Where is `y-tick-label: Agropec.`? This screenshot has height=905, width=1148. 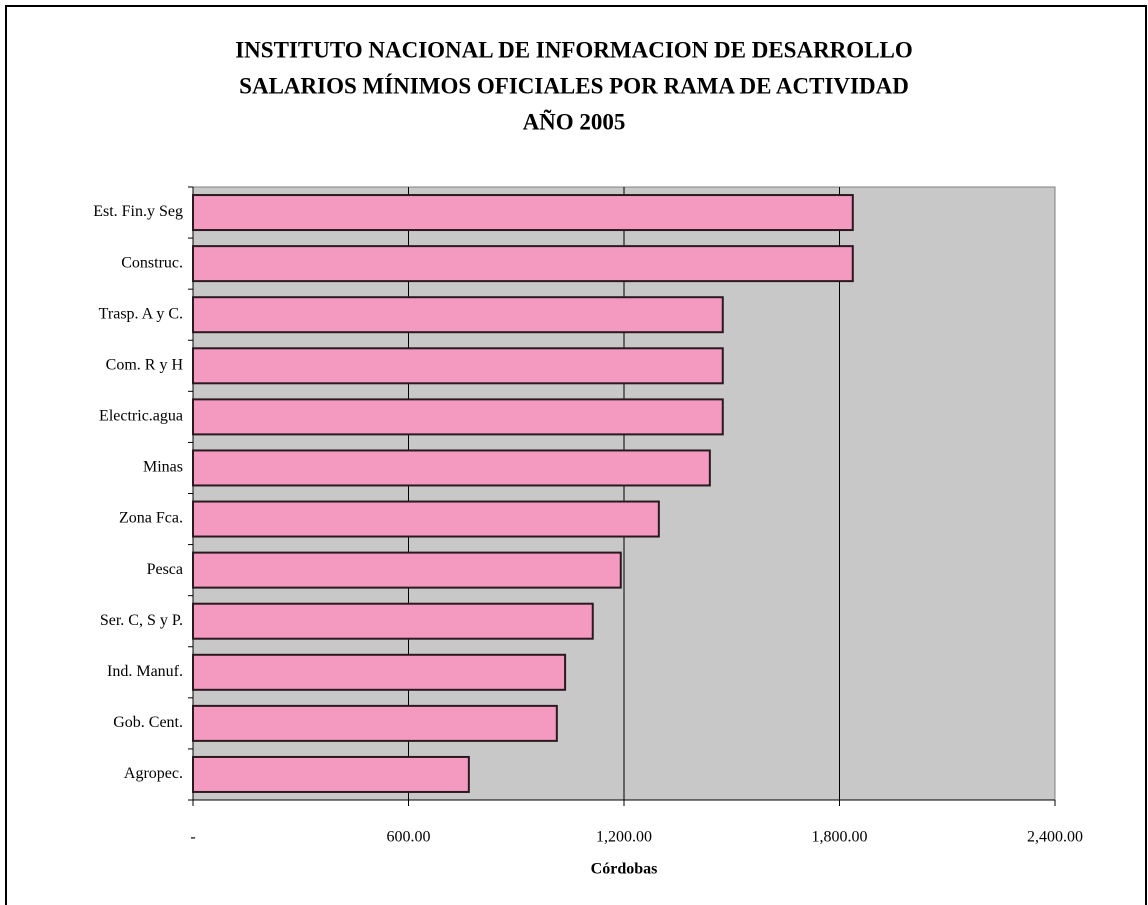 y-tick-label: Agropec. is located at coordinates (153, 773).